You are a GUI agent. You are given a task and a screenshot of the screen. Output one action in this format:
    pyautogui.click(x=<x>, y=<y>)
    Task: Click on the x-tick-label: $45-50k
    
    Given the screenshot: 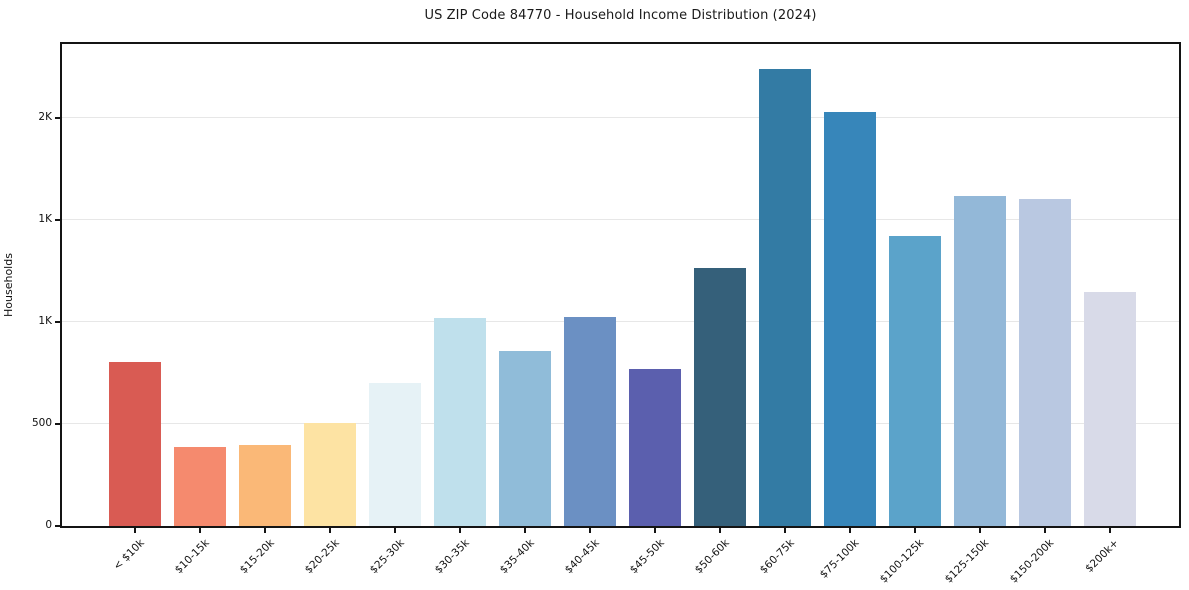 What is the action you would take?
    pyautogui.click(x=647, y=557)
    